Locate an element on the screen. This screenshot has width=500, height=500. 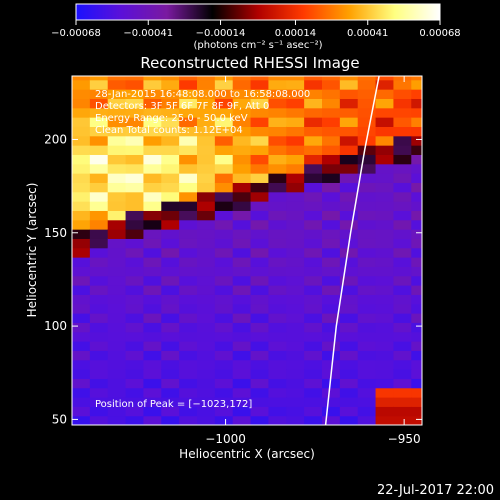
colorbar-tick-label: −0.00014 is located at coordinates (221, 33).